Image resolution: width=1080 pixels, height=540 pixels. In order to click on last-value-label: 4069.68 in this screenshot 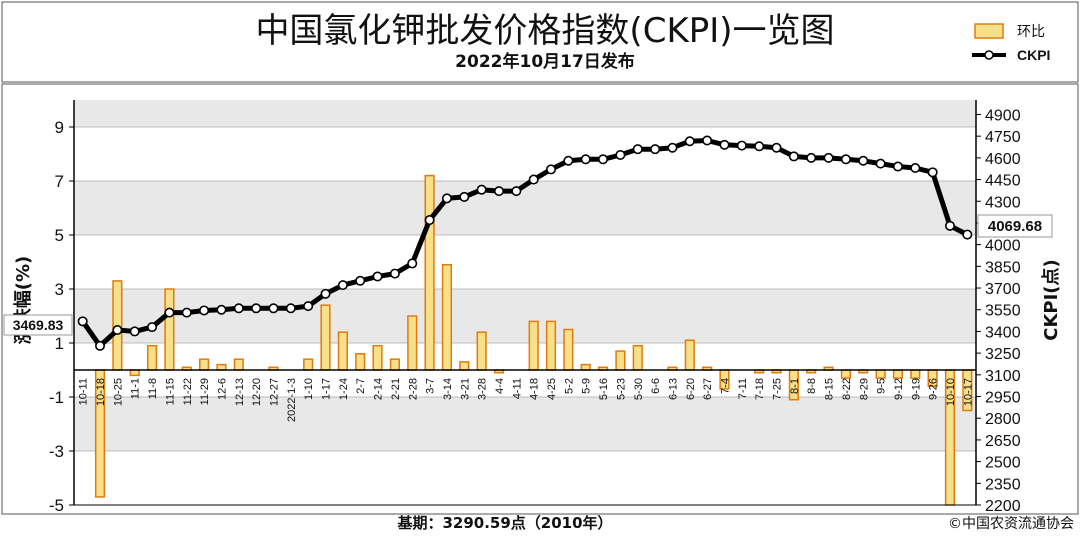, I will do `click(1015, 226)`.